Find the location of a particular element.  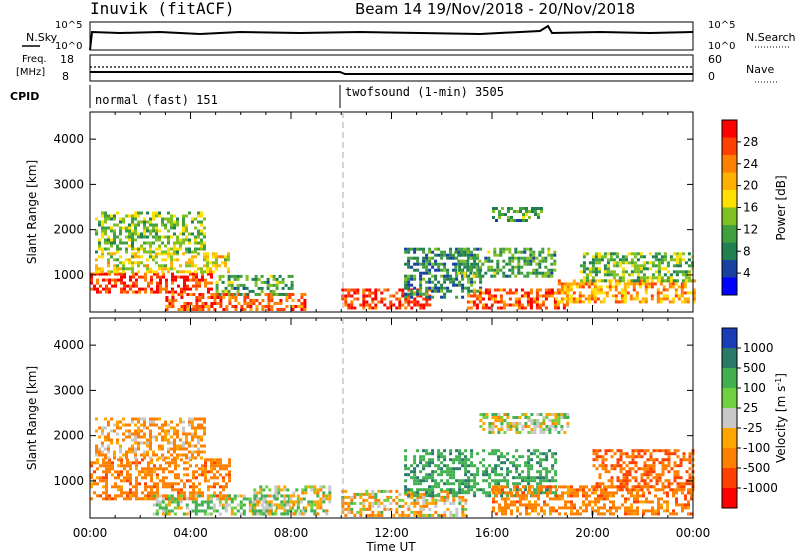

colorbar-segment is located at coordinates (729, 438).